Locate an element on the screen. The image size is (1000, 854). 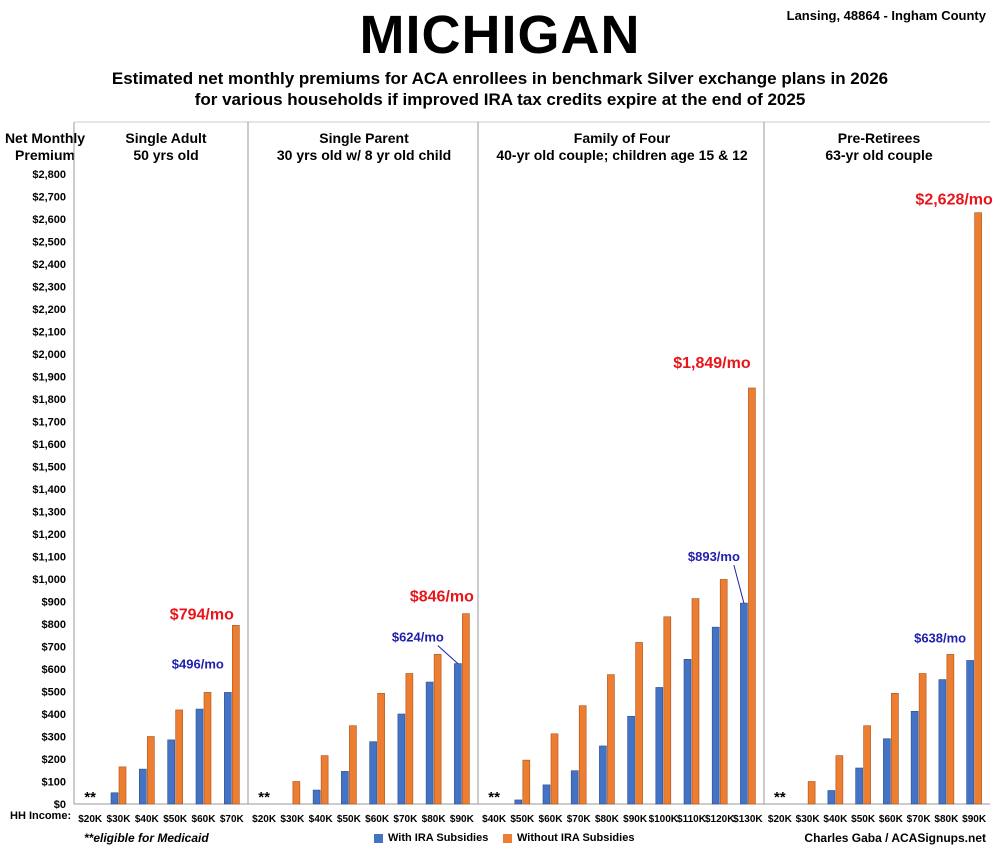
panel-title-line-1: Single Parent is located at coordinates (364, 138).